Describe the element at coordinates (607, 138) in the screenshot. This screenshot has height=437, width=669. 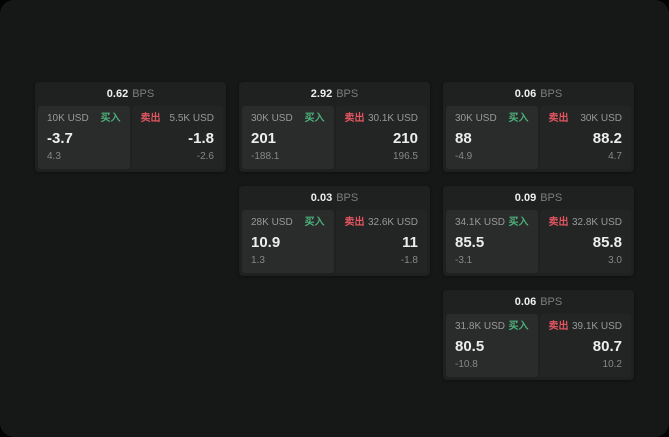
I see `sell-price: 88.2` at that location.